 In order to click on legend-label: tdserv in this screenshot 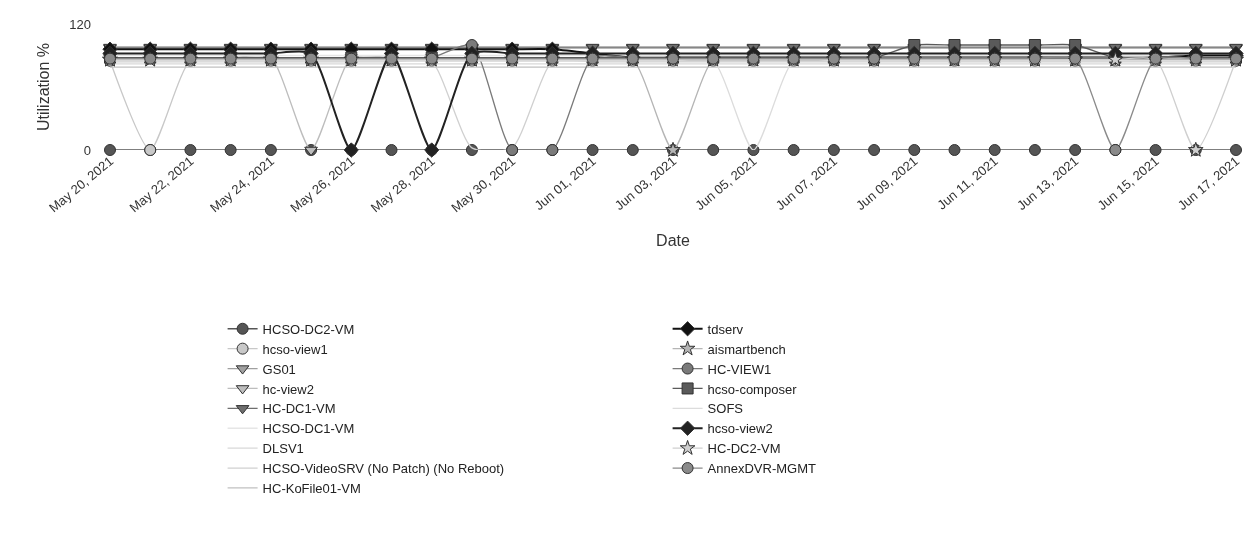, I will do `click(725, 329)`.